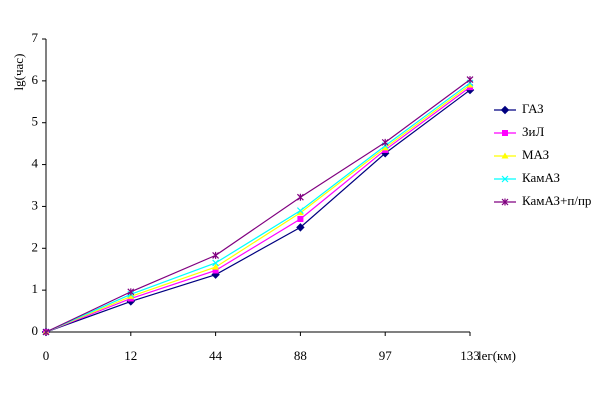  Describe the element at coordinates (35, 246) in the screenshot. I see `y-tick-label: 2` at that location.